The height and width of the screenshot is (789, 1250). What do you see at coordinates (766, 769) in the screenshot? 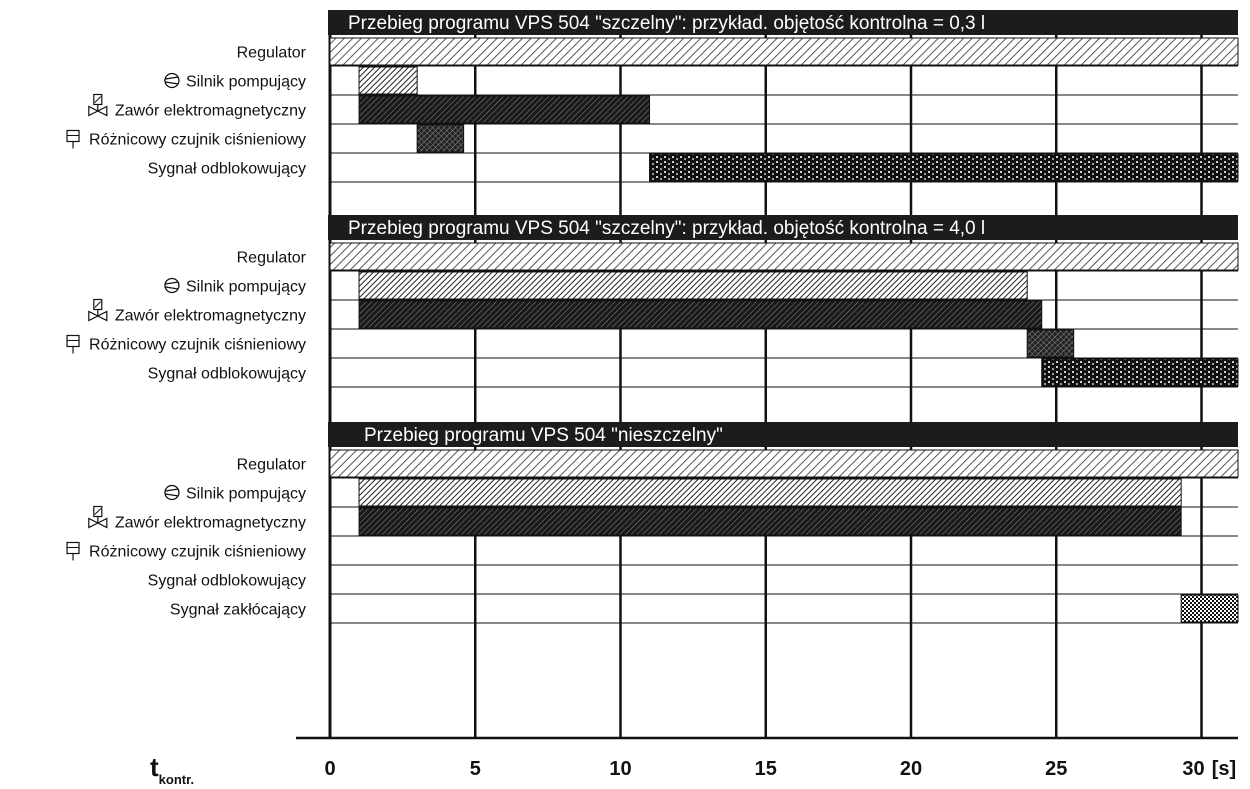
I see `tick-label-15: 15` at bounding box center [766, 769].